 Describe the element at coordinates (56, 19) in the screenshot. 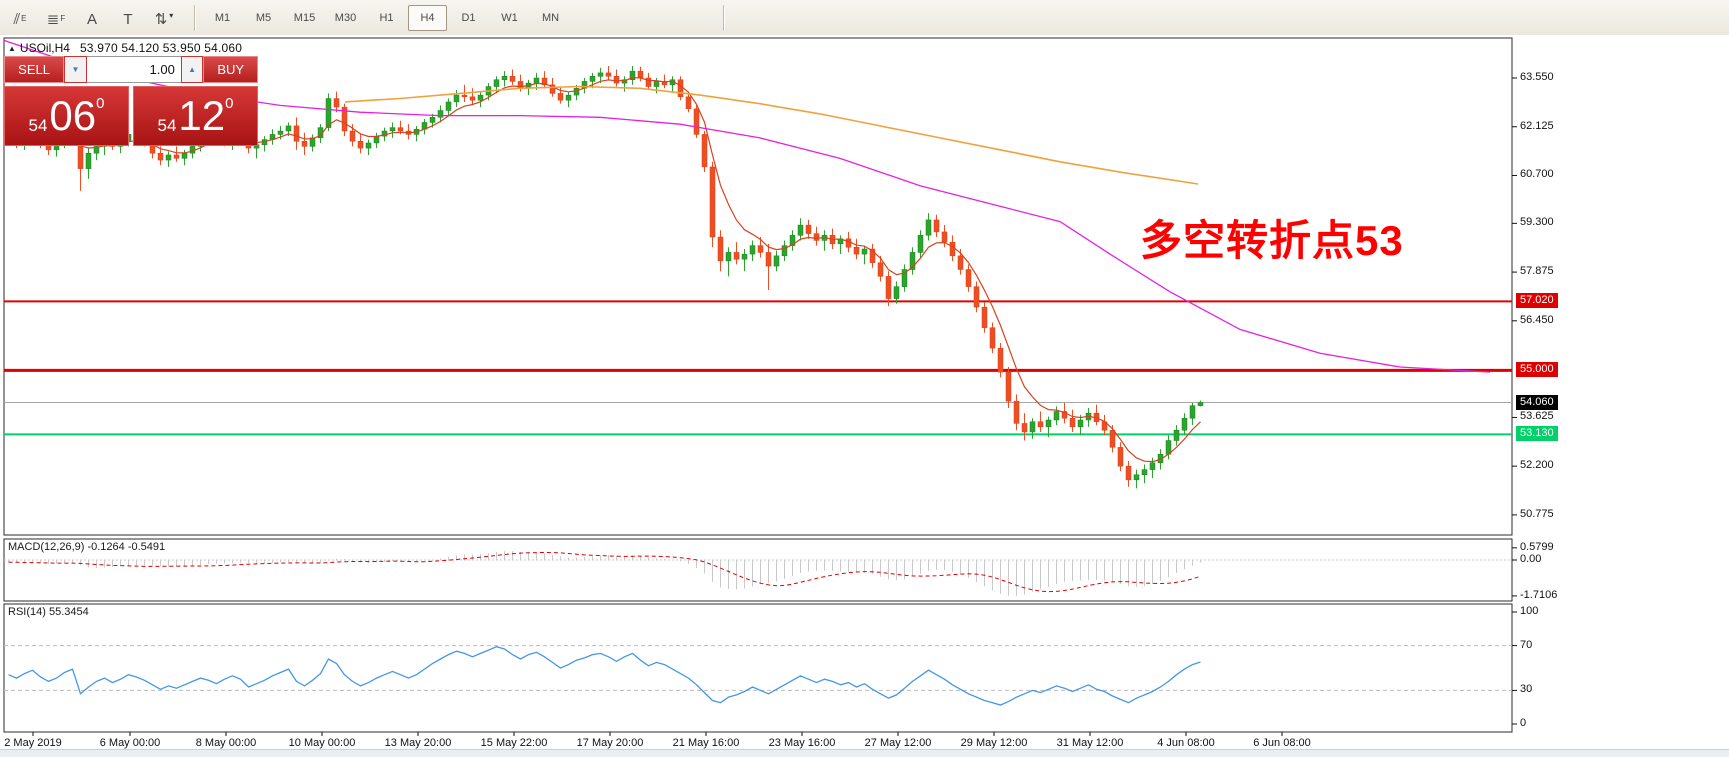

I see `fibonacci-icon: ≣ F` at that location.